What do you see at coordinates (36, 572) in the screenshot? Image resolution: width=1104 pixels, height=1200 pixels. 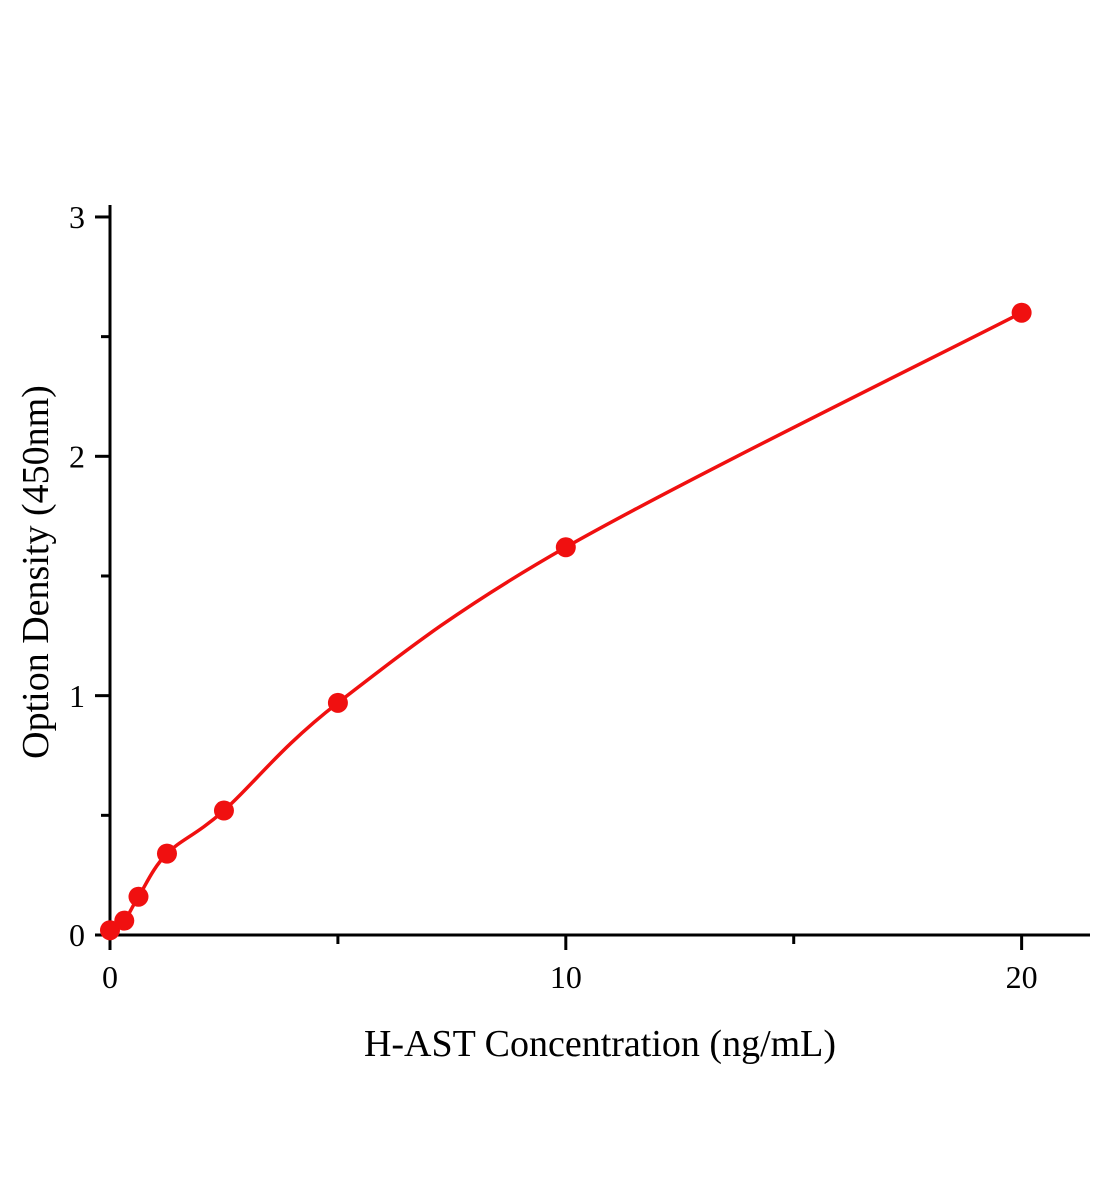 I see `y-axis-title: Option Density (450nm)` at bounding box center [36, 572].